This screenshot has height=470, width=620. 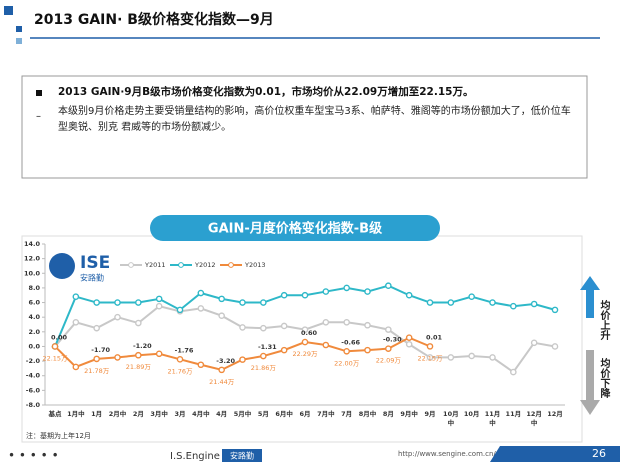 I want to click on side-label-down: 均价下降, so click(x=604, y=378).